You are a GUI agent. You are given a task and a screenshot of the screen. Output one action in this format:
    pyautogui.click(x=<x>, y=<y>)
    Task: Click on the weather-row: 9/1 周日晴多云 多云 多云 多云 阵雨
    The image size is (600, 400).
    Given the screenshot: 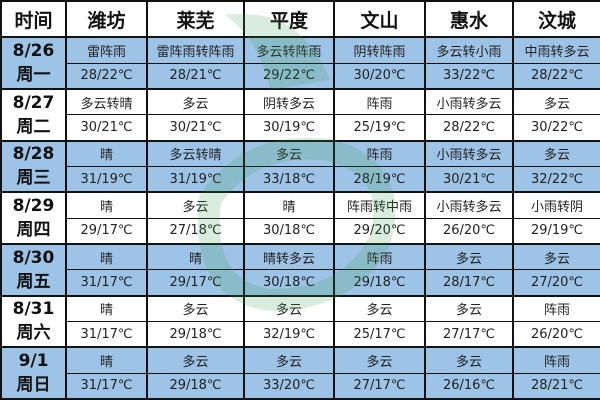 What is the action you would take?
    pyautogui.click(x=300, y=373)
    